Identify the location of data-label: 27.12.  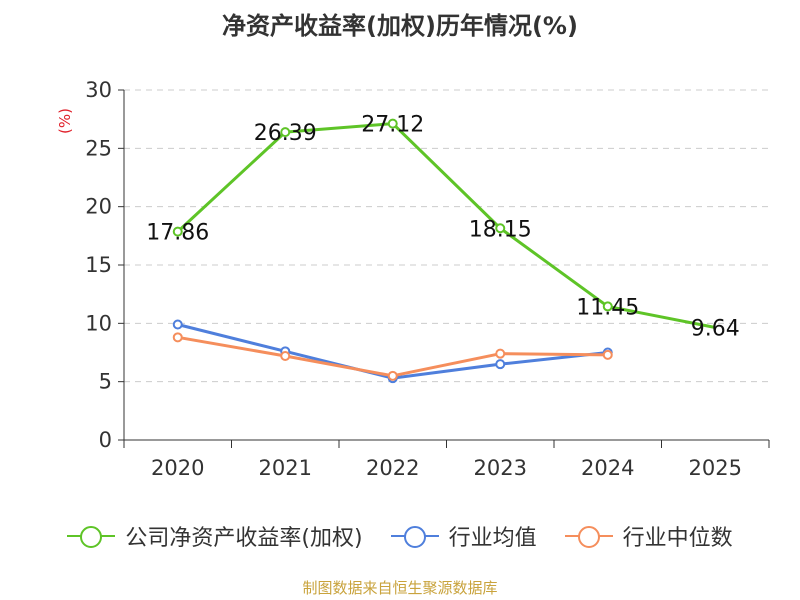
(392, 125).